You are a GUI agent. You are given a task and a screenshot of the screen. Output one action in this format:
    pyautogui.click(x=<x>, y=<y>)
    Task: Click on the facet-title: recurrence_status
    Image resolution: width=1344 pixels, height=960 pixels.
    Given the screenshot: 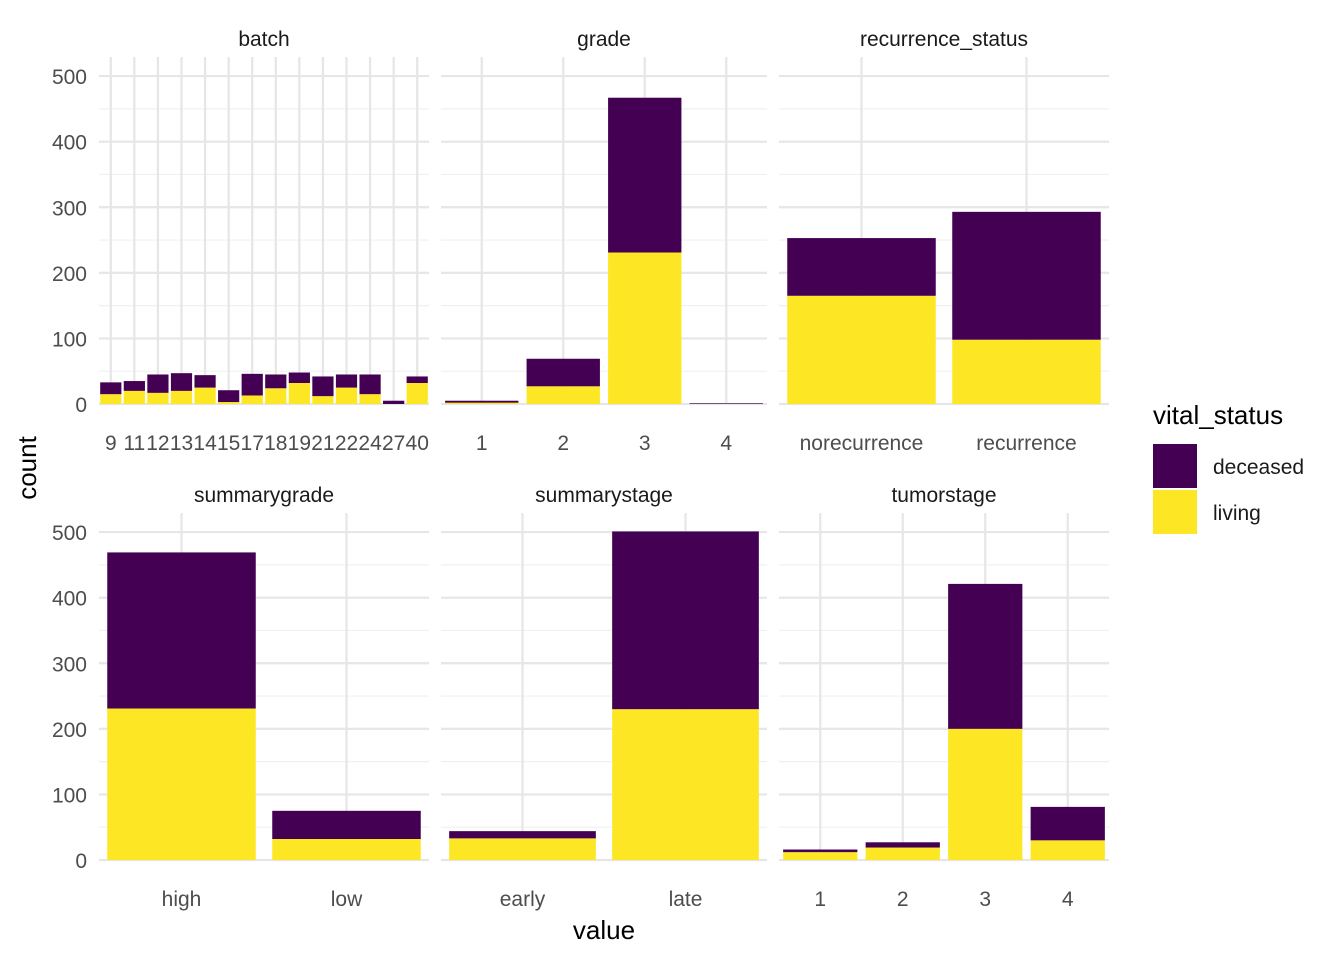 What is the action you would take?
    pyautogui.click(x=944, y=39)
    